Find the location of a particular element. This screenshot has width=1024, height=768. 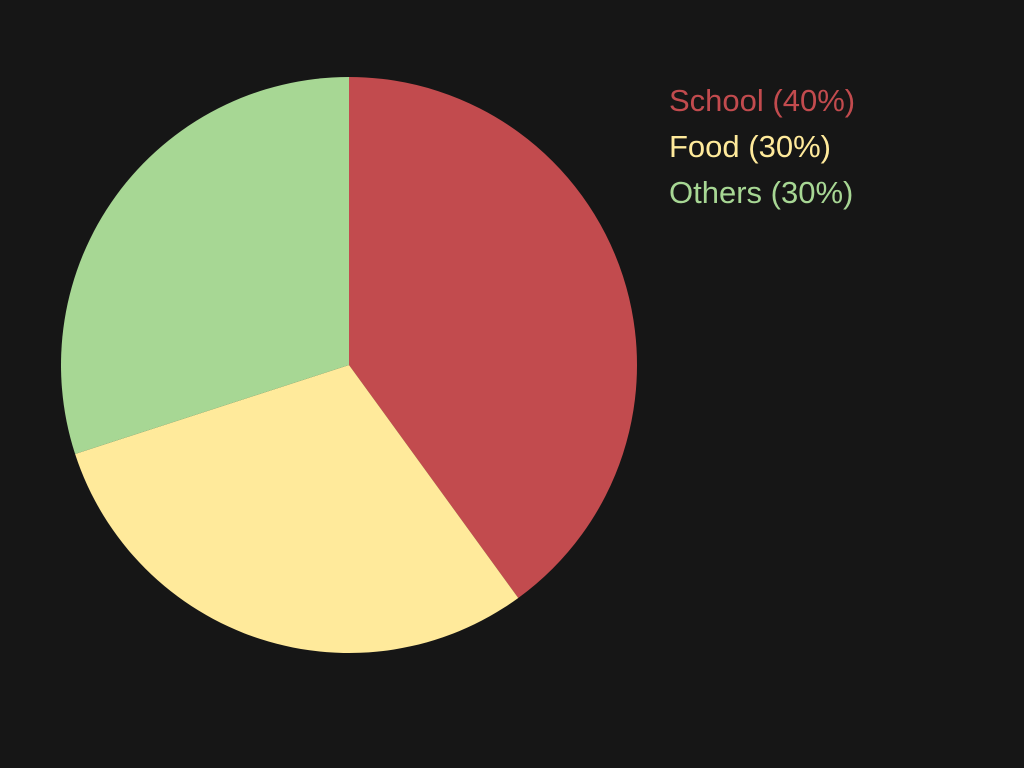

legend-item-school: School (40%) is located at coordinates (762, 100).